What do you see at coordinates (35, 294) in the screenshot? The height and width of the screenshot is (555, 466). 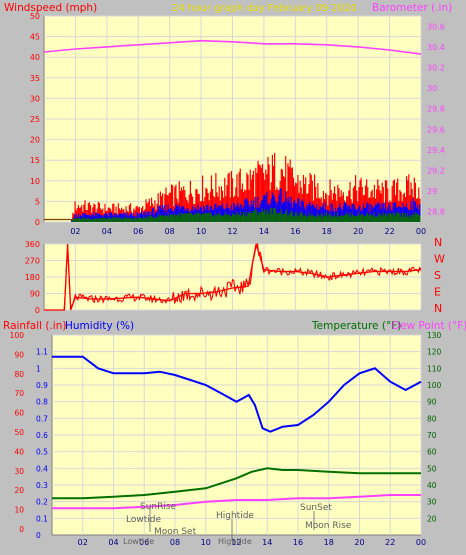 I see `wind-direction-tick: 90` at bounding box center [35, 294].